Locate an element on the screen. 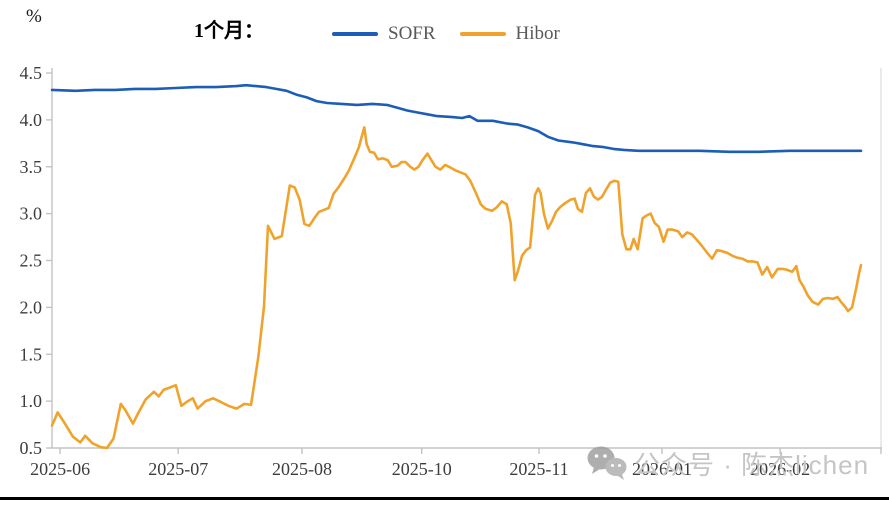  y-tick-label: 1.5 is located at coordinates (31, 354).